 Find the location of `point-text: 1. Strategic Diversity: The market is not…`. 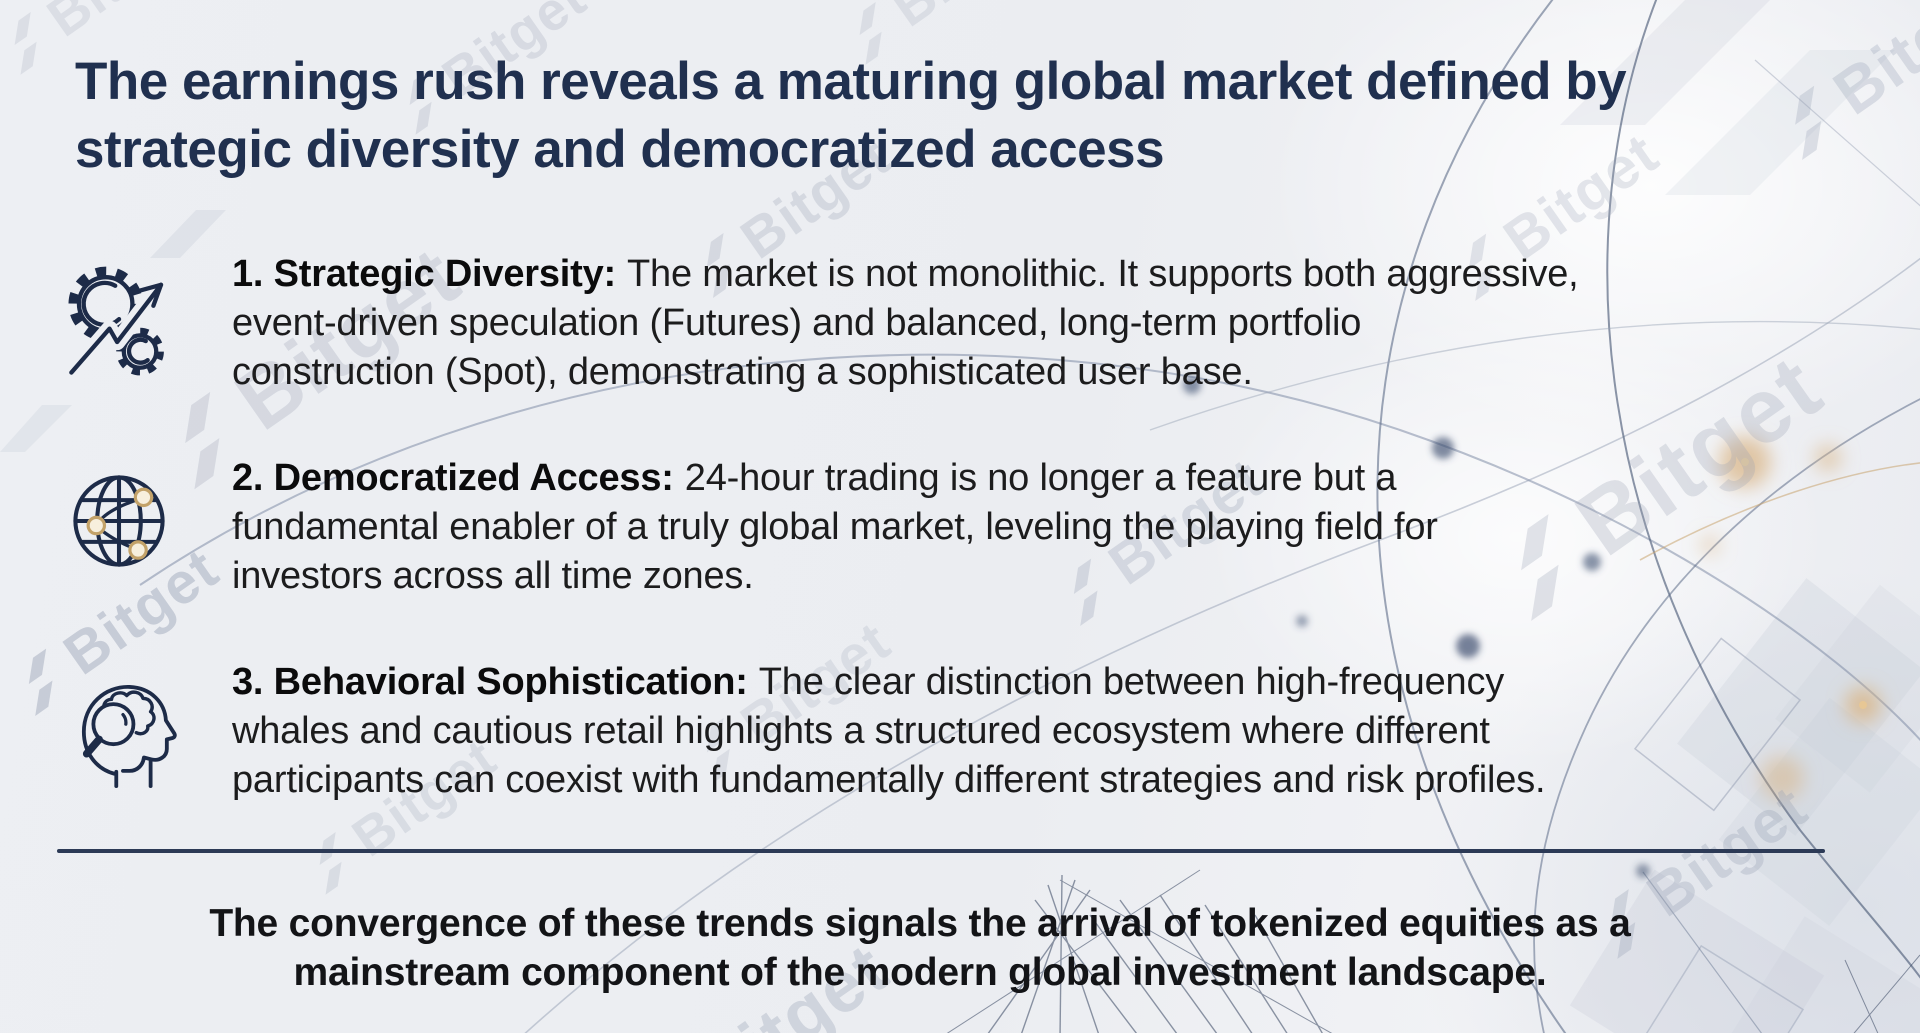

point-text: 1. Strategic Diversity: The market is not… is located at coordinates (1052, 323).